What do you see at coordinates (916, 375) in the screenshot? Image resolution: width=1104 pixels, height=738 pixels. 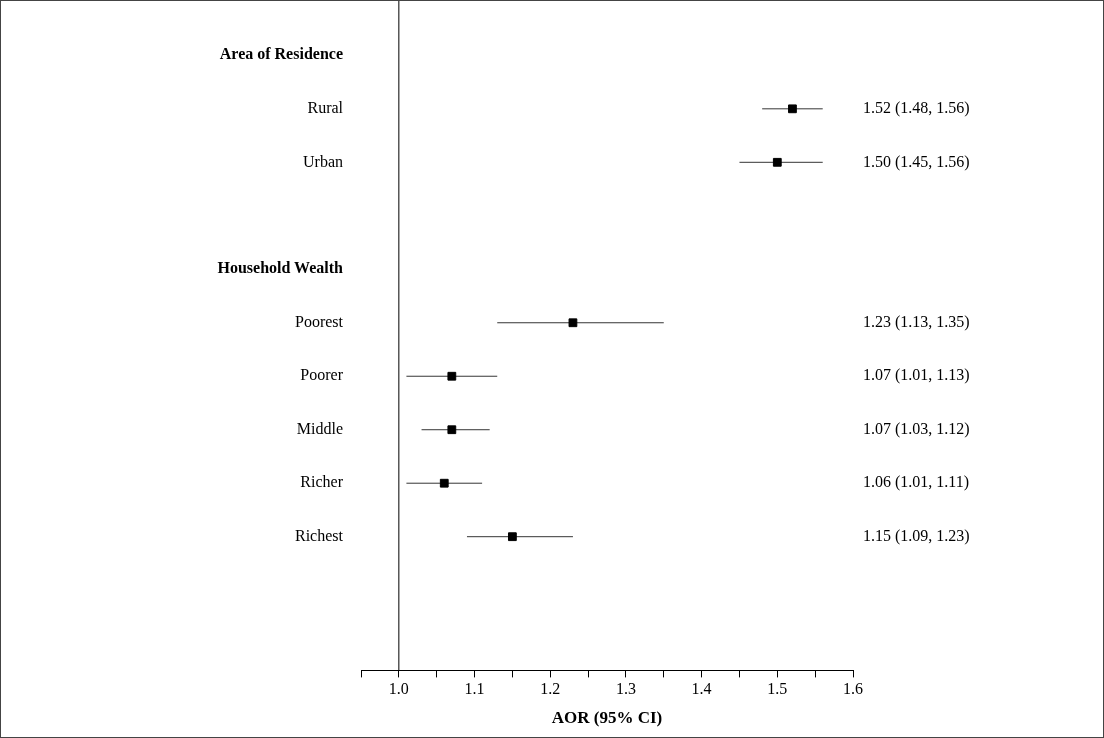 I see `data-label: 1.07 (1.01, 1.13)` at bounding box center [916, 375].